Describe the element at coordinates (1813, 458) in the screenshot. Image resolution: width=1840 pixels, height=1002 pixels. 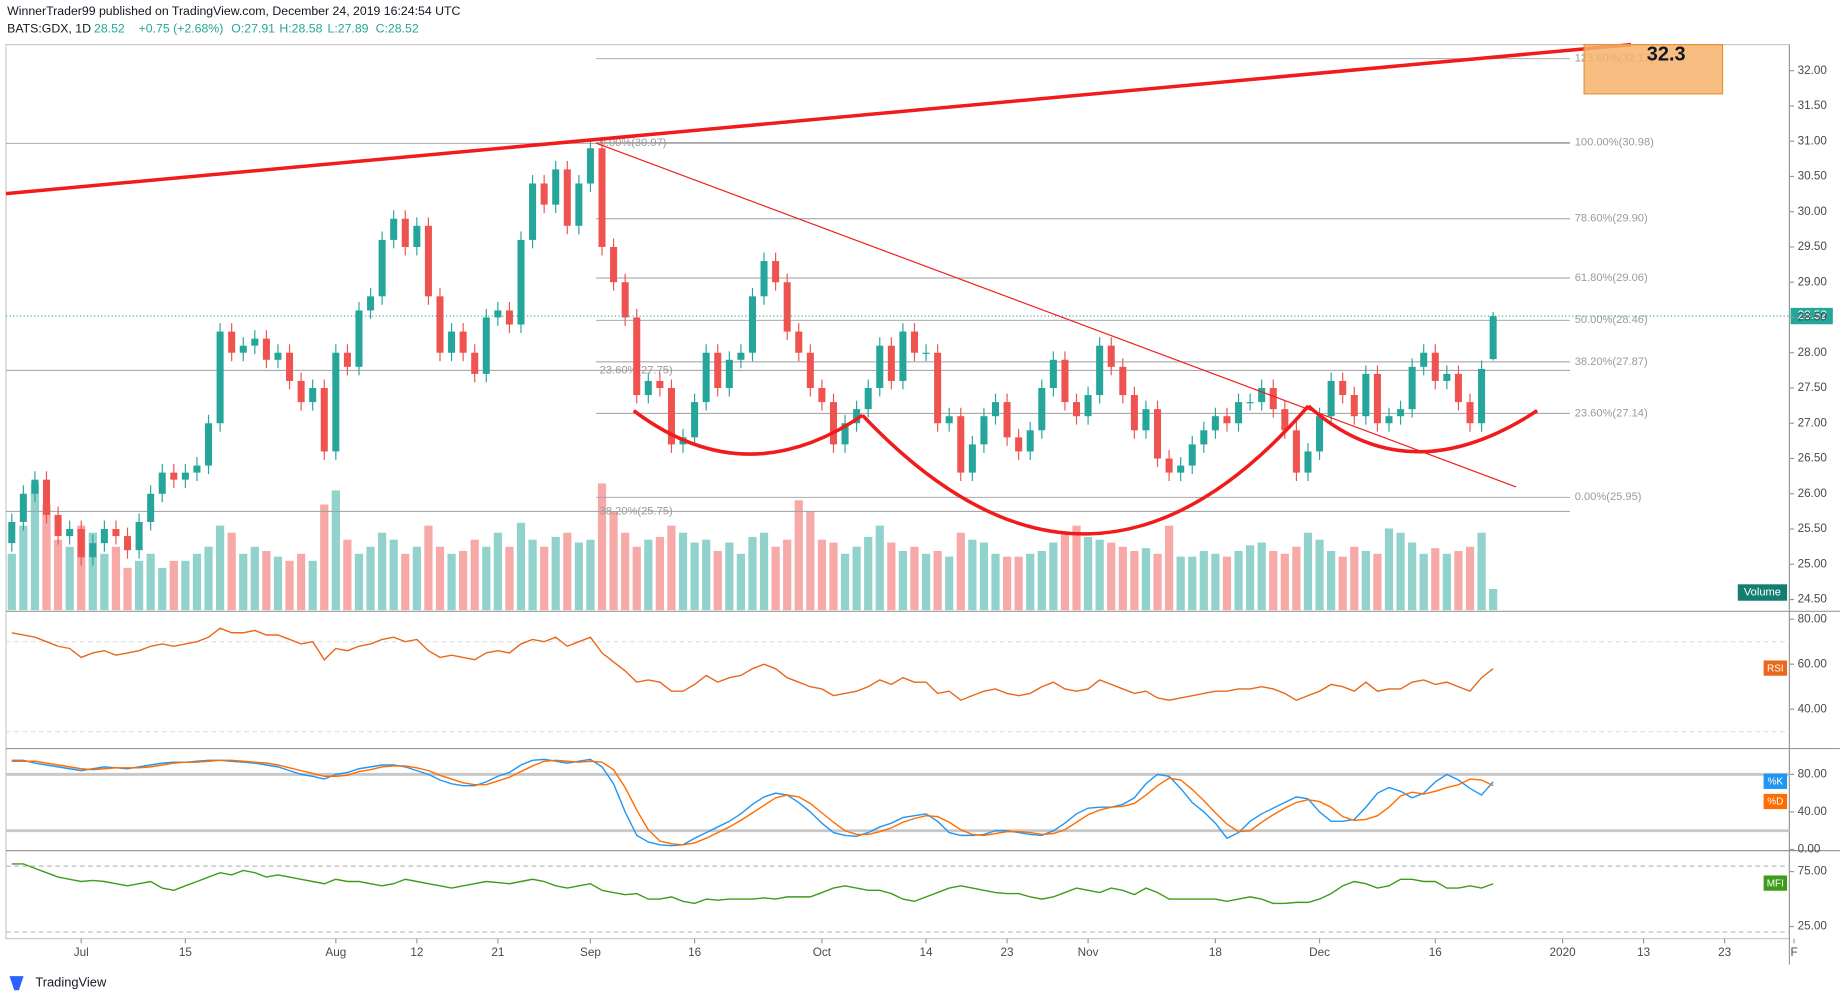
I see `y-tick-label: 26.50` at that location.